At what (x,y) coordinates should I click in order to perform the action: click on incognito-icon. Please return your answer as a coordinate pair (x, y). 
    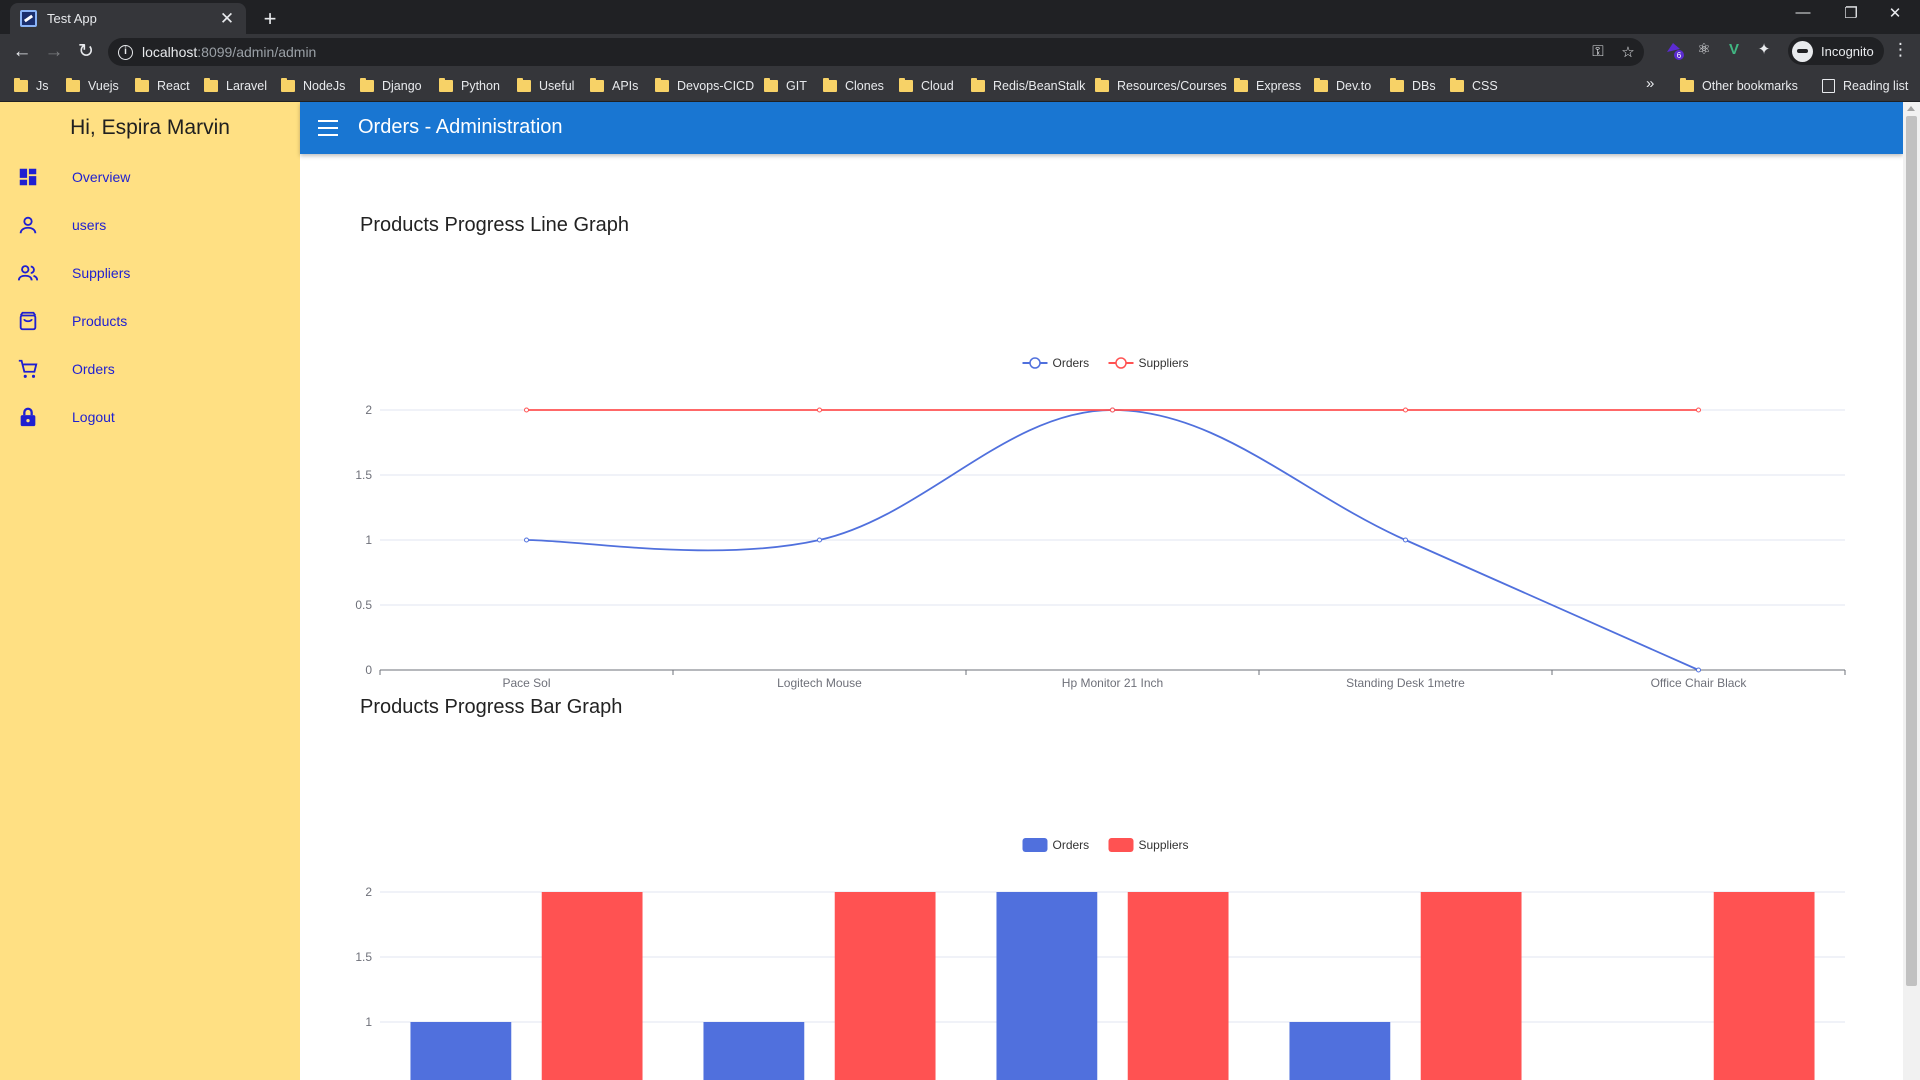
    Looking at the image, I should click on (1802, 51).